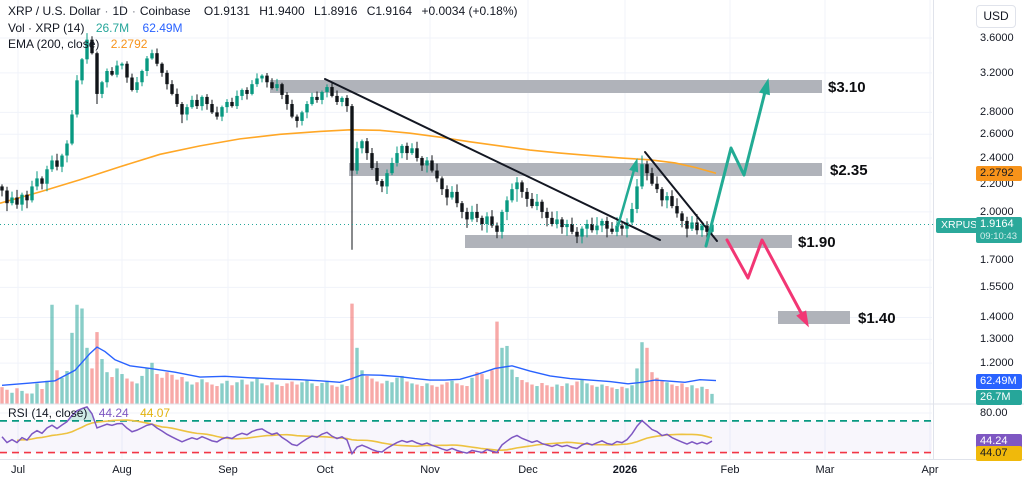 Image resolution: width=1024 pixels, height=482 pixels. What do you see at coordinates (996, 16) in the screenshot?
I see `currency-toggle-chip: USD` at bounding box center [996, 16].